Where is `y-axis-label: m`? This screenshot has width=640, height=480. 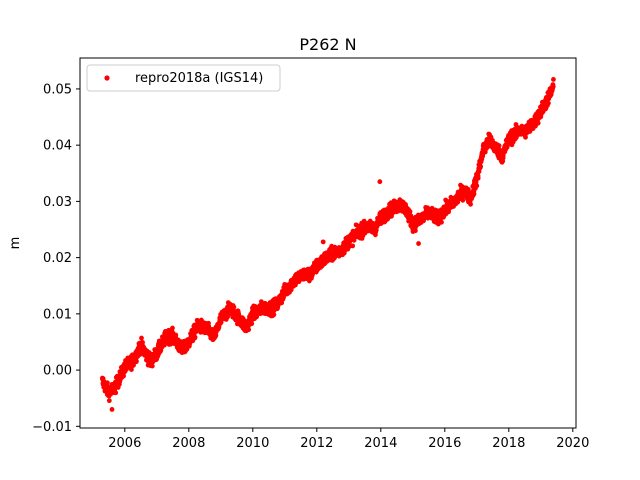
y-axis-label: m is located at coordinates (15, 243).